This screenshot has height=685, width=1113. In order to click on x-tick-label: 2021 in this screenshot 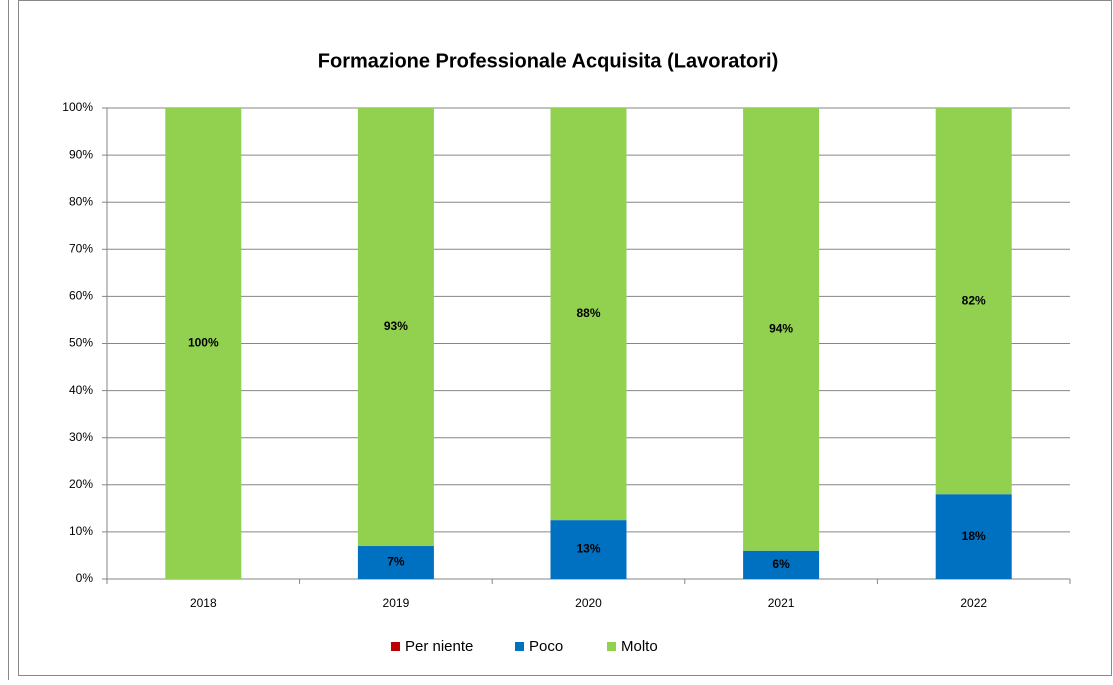, I will do `click(781, 603)`.